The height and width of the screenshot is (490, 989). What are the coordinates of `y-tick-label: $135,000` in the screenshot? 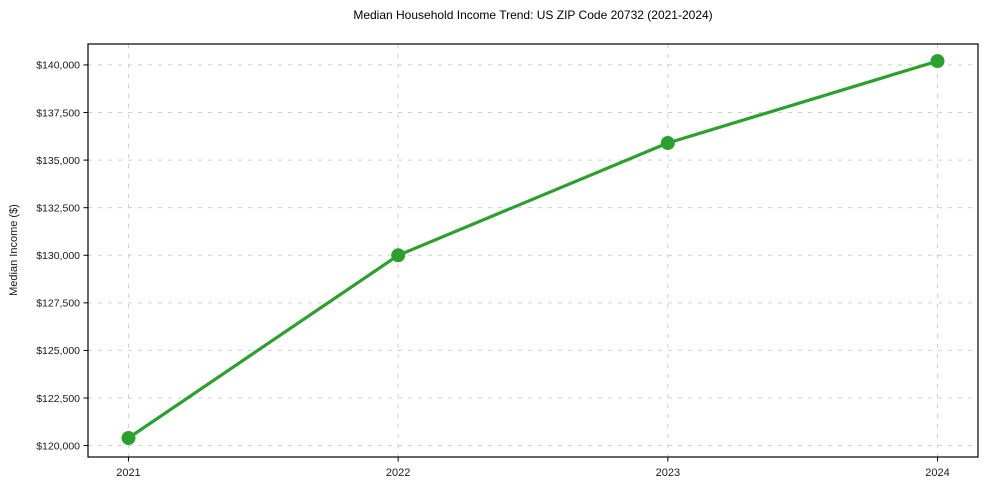 It's located at (58, 161).